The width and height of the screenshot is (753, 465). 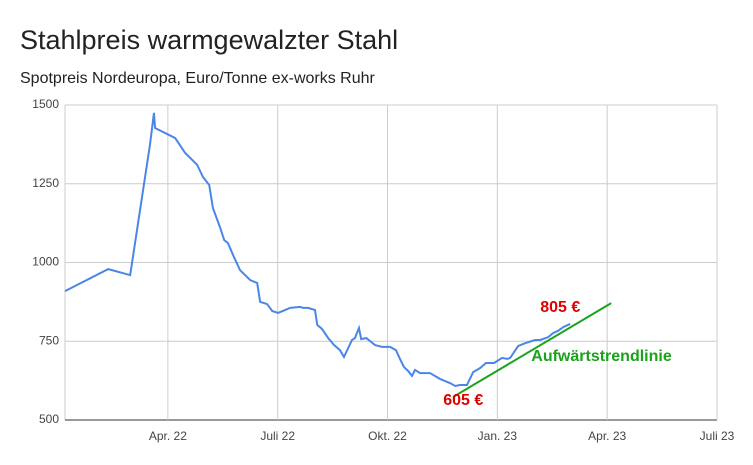 I want to click on line, so click(x=532, y=350).